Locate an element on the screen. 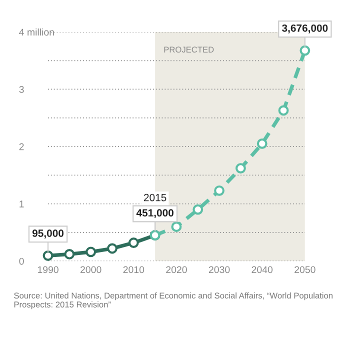 This screenshot has width=343, height=344. annotation: 451,000 is located at coordinates (155, 213).